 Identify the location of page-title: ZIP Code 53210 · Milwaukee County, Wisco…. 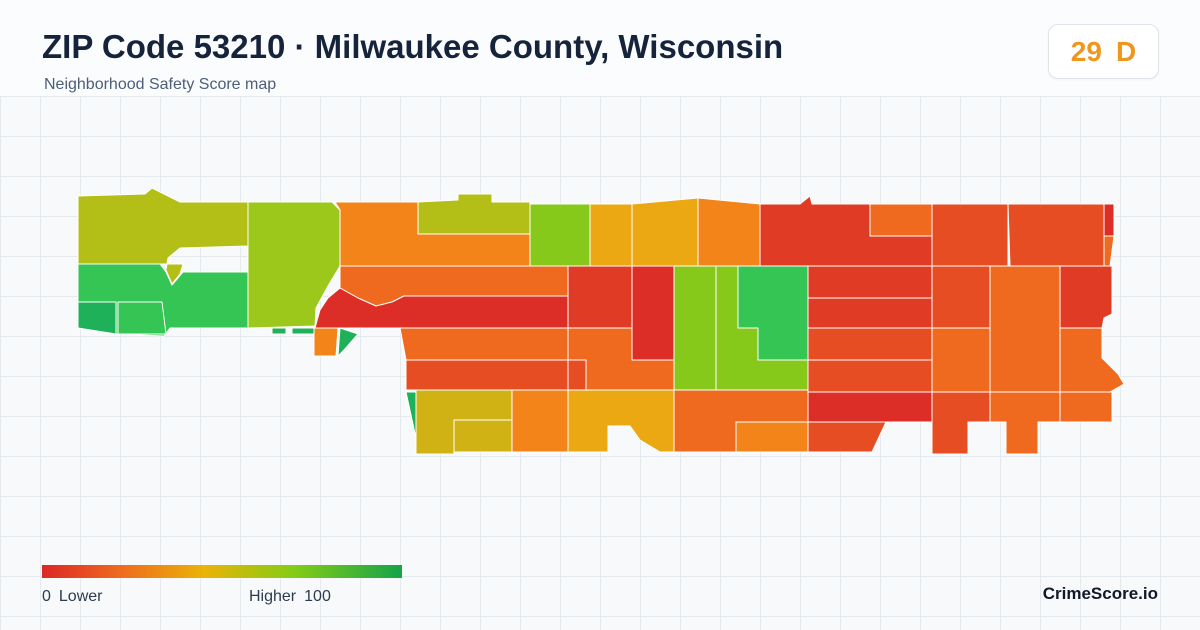
(413, 46).